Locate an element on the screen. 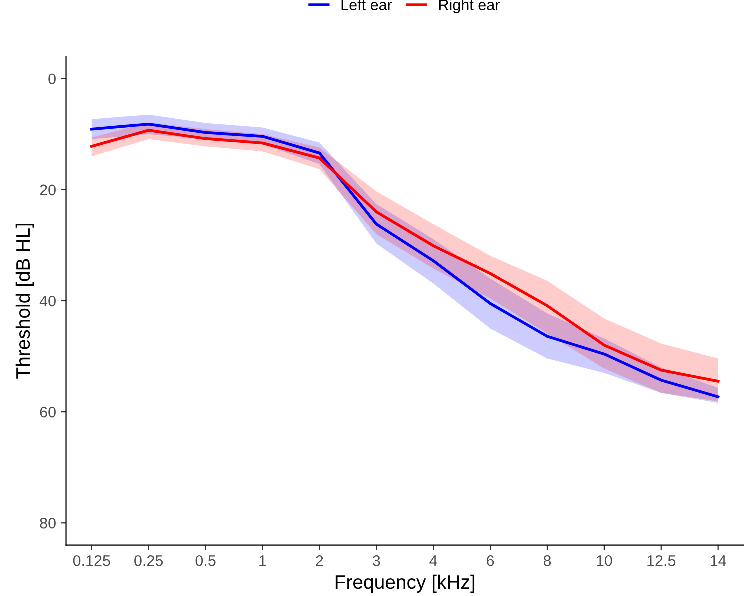  x-tick-label: 0.5 is located at coordinates (206, 560).